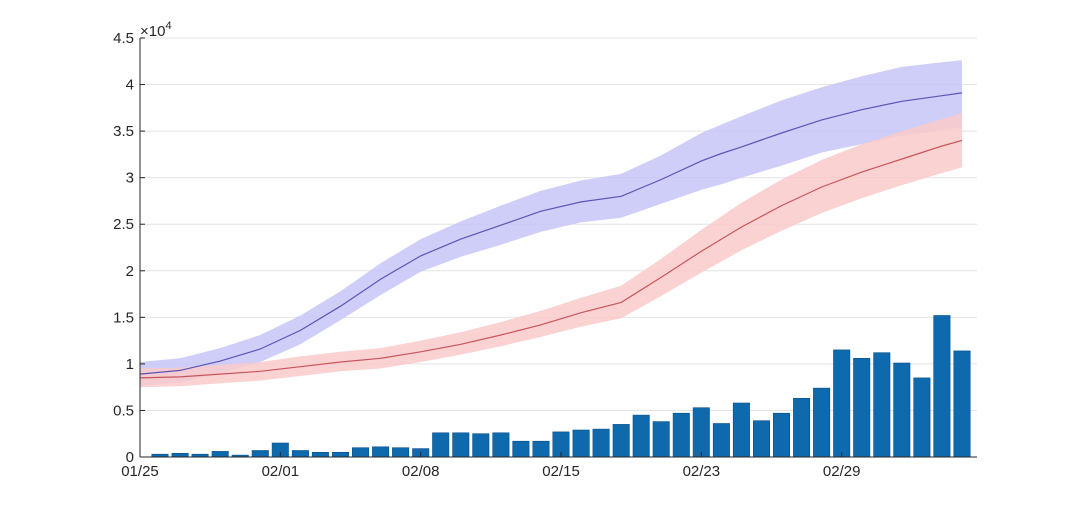 Image resolution: width=1080 pixels, height=514 pixels. I want to click on y-tick-label: 0, so click(130, 457).